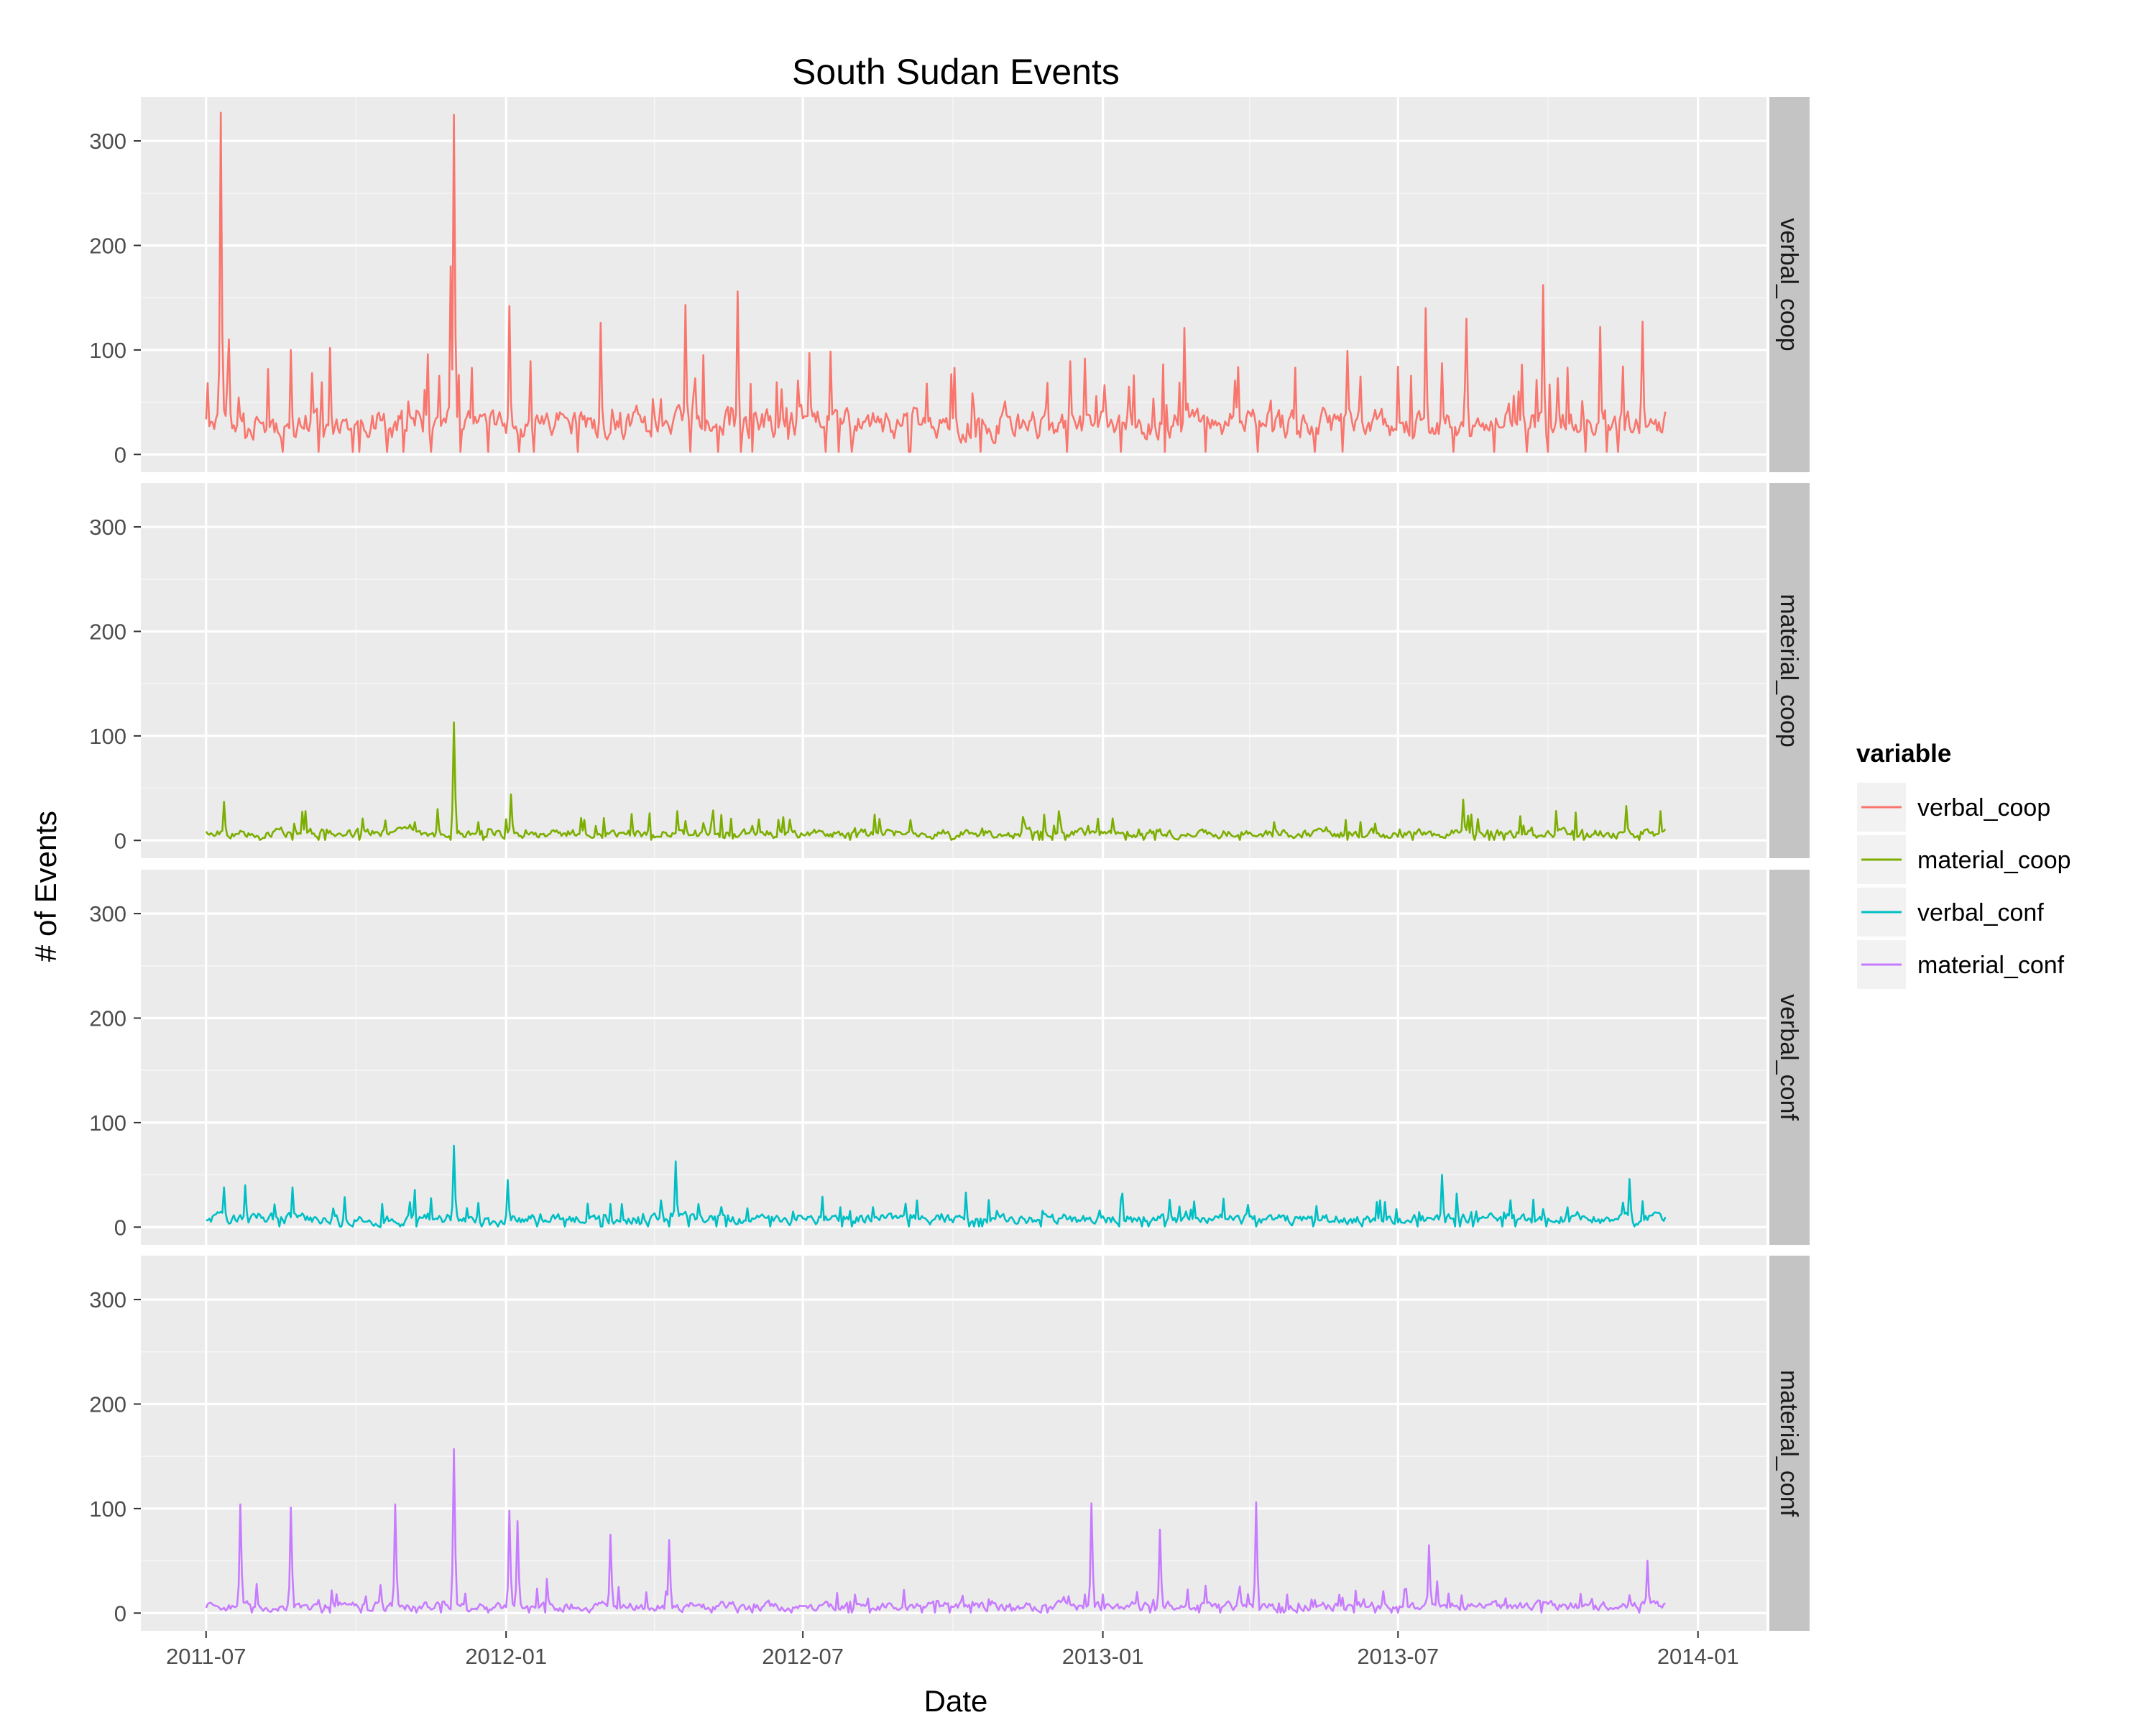 The image size is (2156, 1725). Describe the element at coordinates (1994, 860) in the screenshot. I see `legend-label: material_coop` at that location.